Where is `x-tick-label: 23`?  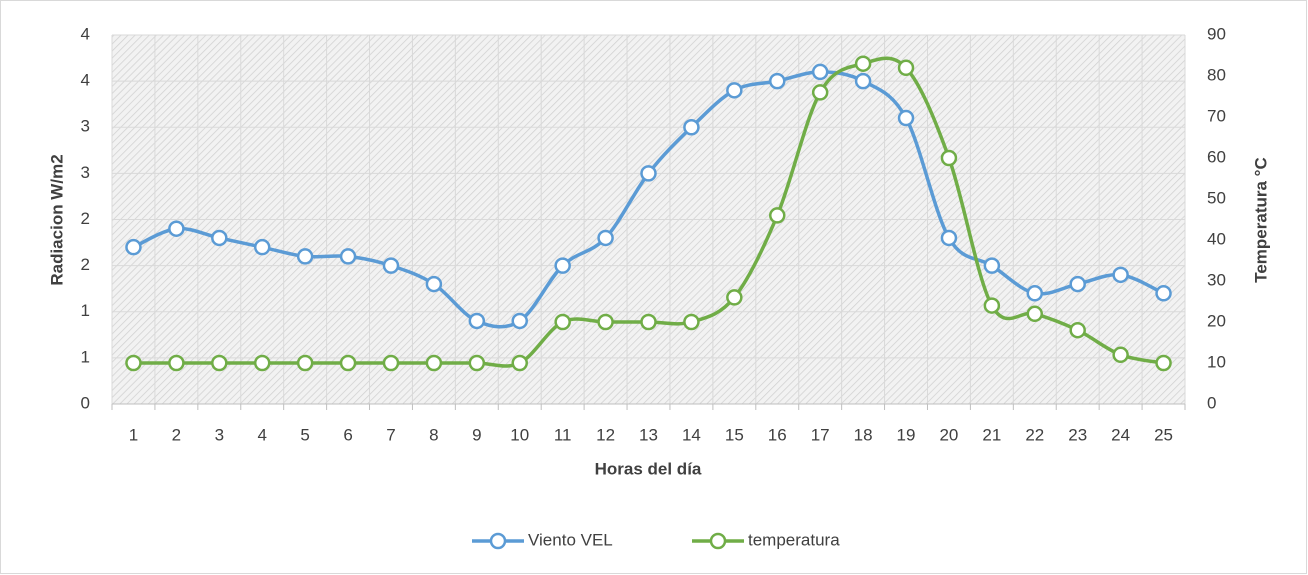 x-tick-label: 23 is located at coordinates (1077, 434).